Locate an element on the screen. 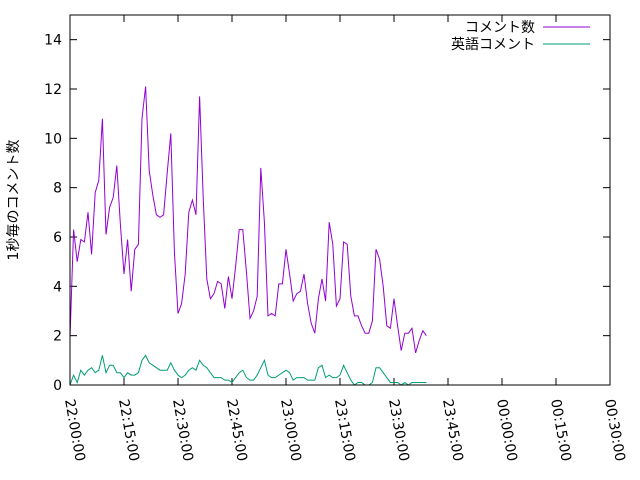  x-tick-label: 22:45:00 is located at coordinates (236, 430).